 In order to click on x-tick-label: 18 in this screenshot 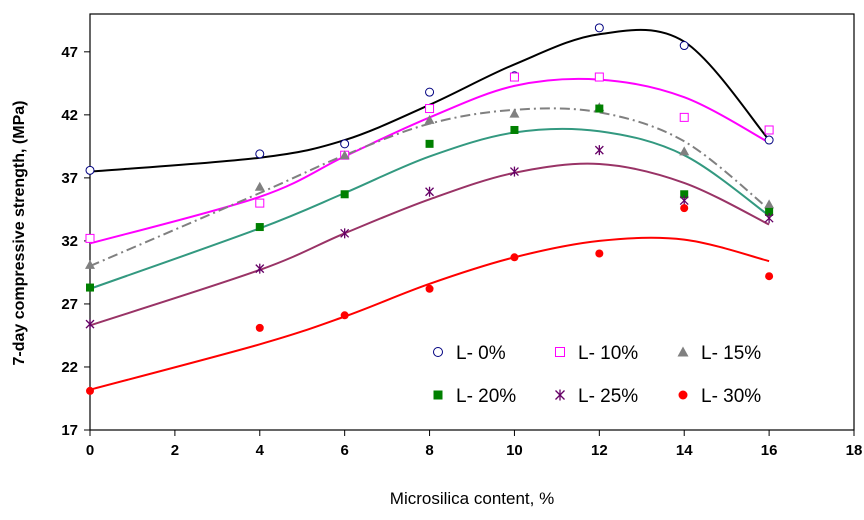, I will do `click(854, 450)`.